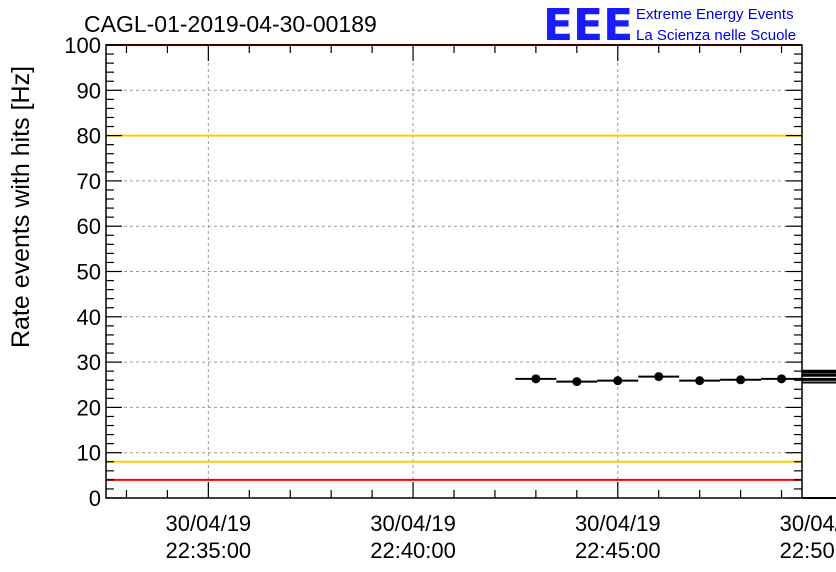 Image resolution: width=836 pixels, height=572 pixels. Describe the element at coordinates (89, 317) in the screenshot. I see `y-tick-label: 40` at that location.